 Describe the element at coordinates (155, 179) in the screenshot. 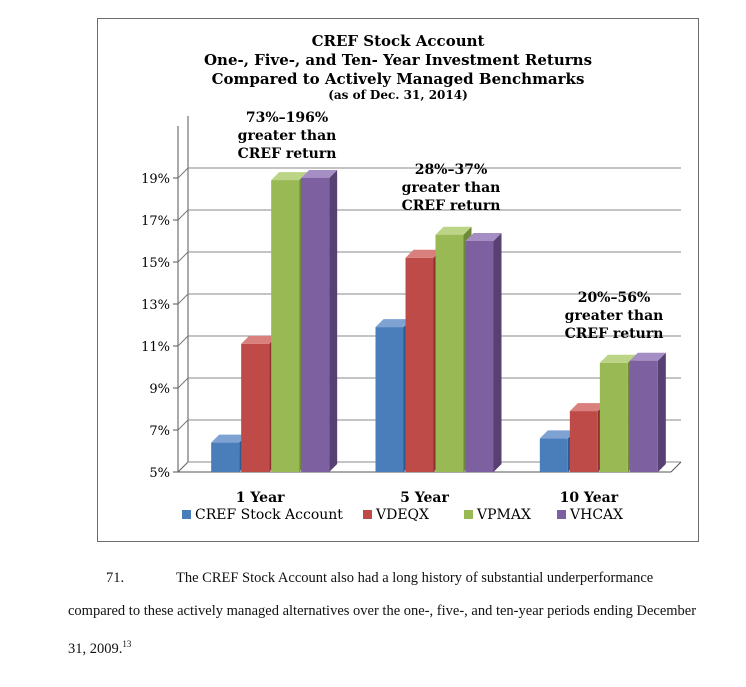

I see `y-tick-label: 19%` at that location.